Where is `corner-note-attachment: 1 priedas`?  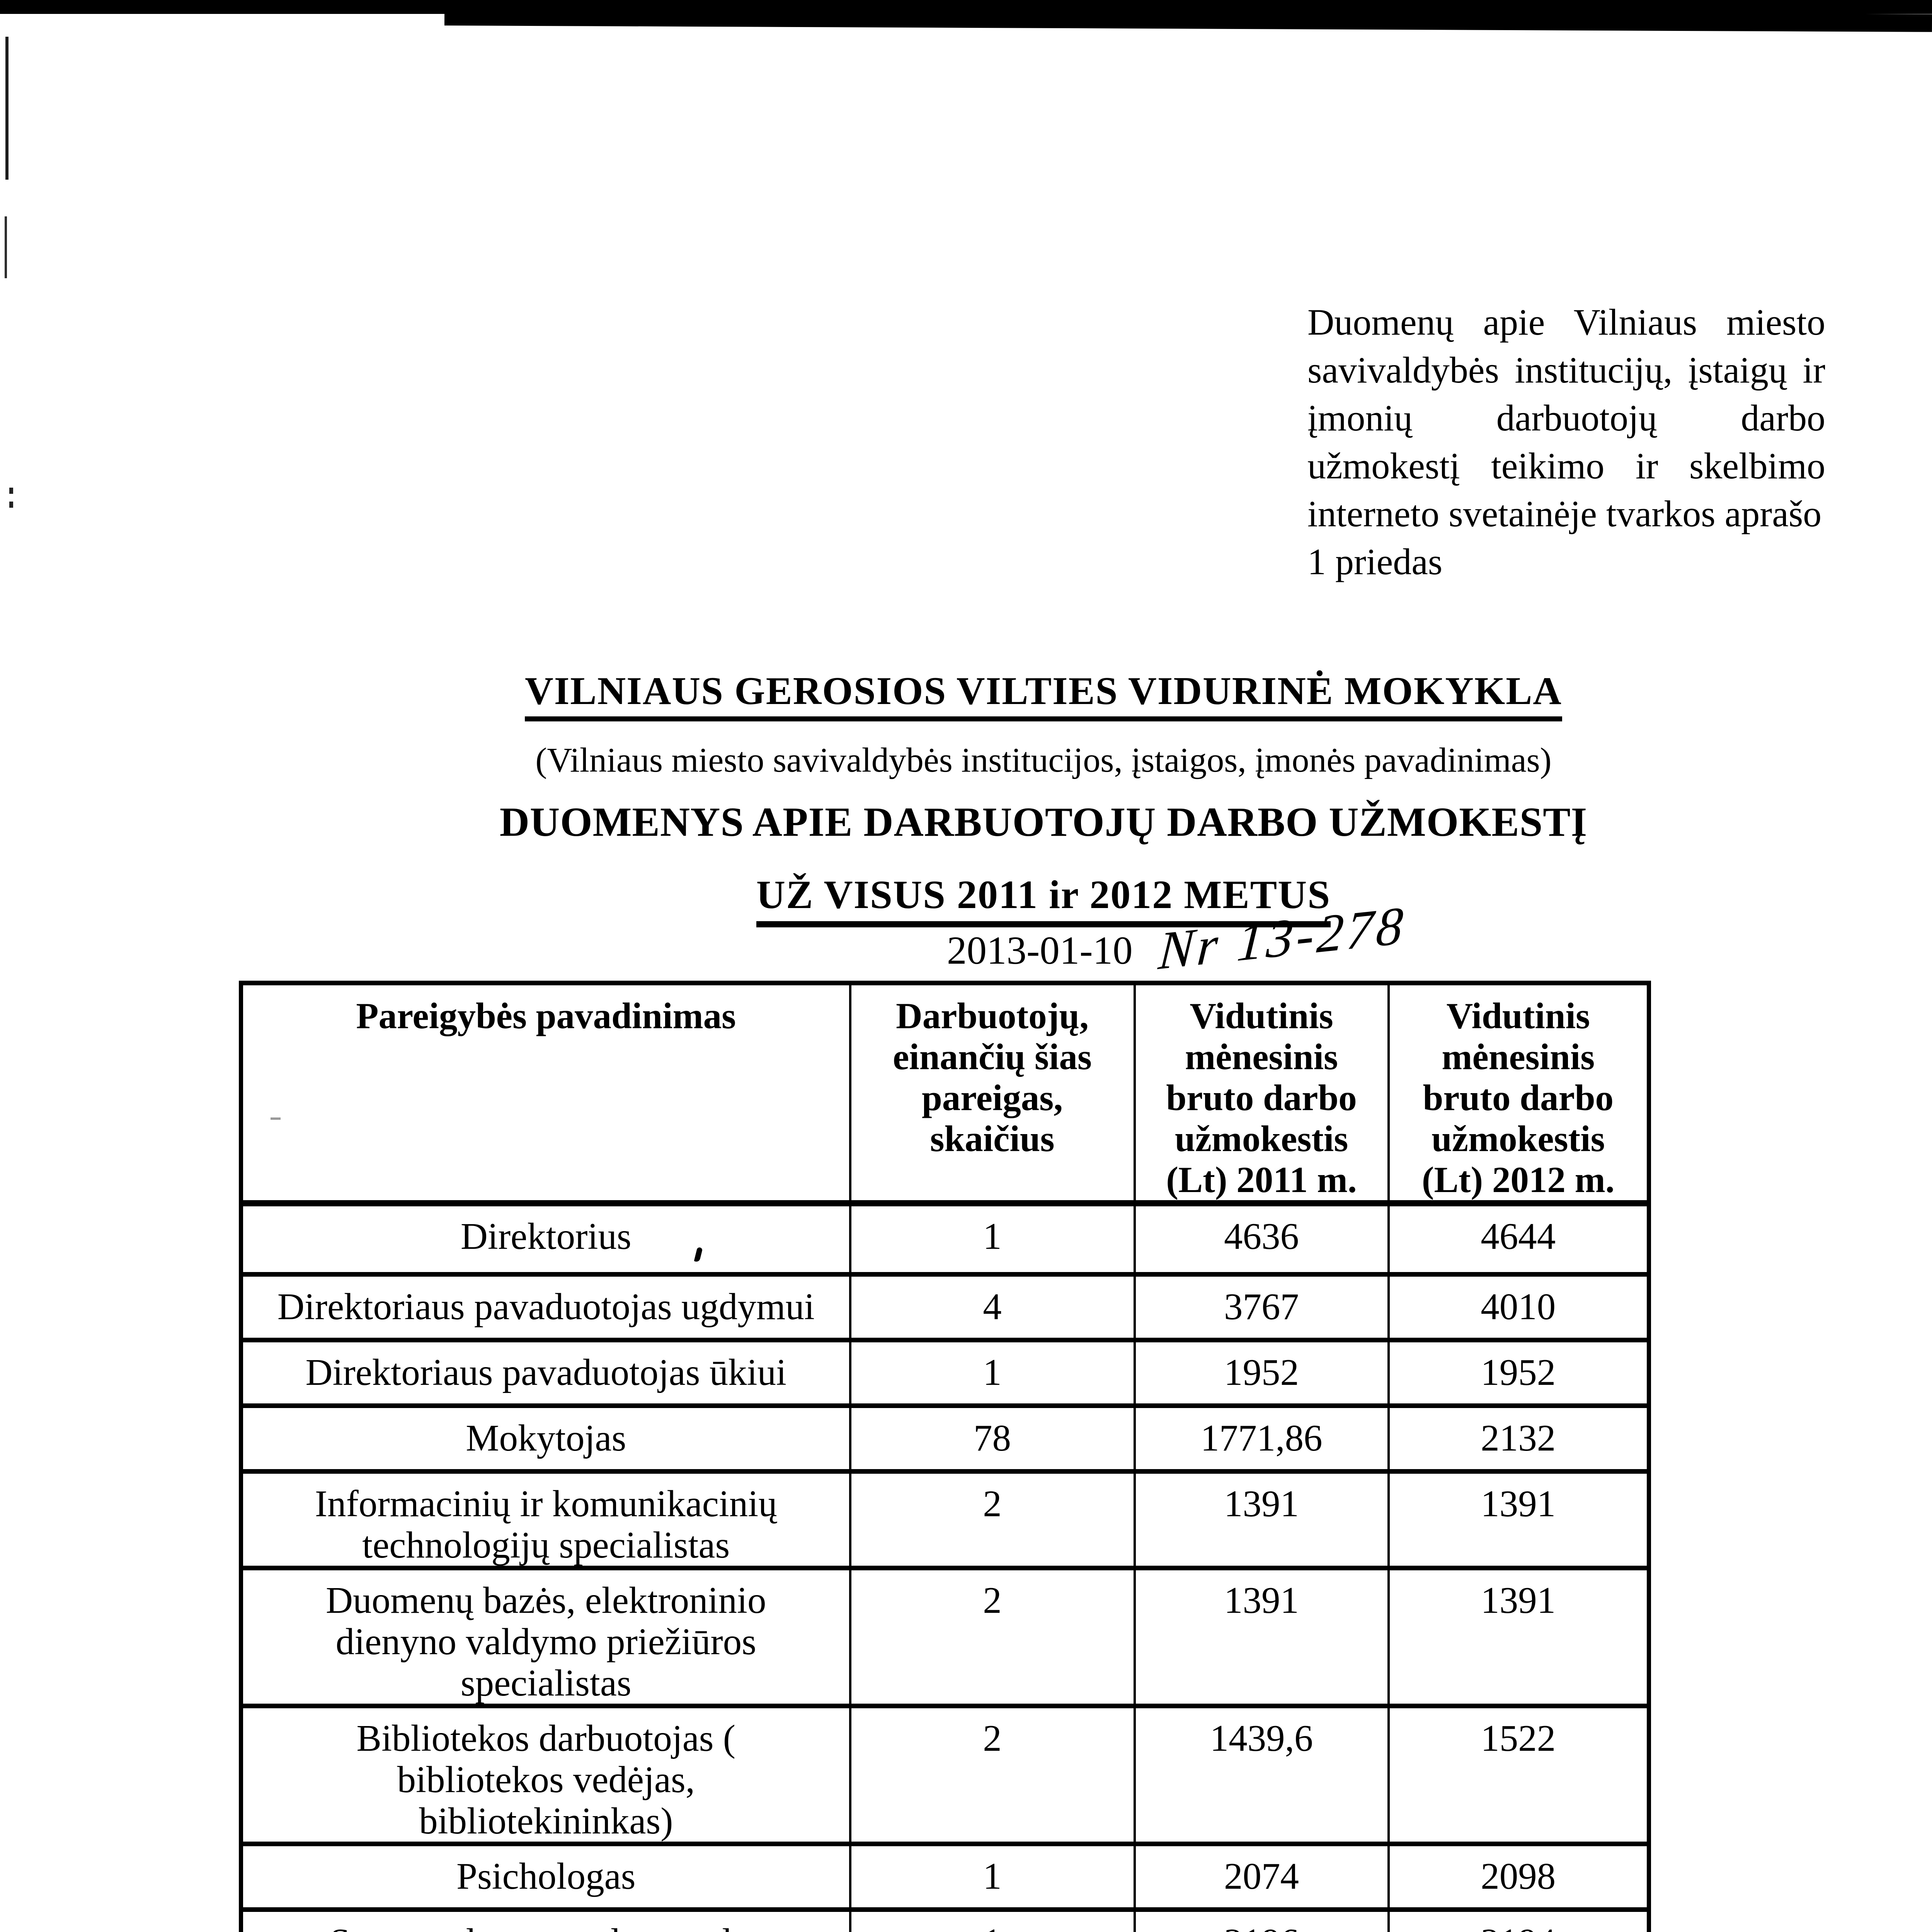 corner-note-attachment: 1 priedas is located at coordinates (1375, 561).